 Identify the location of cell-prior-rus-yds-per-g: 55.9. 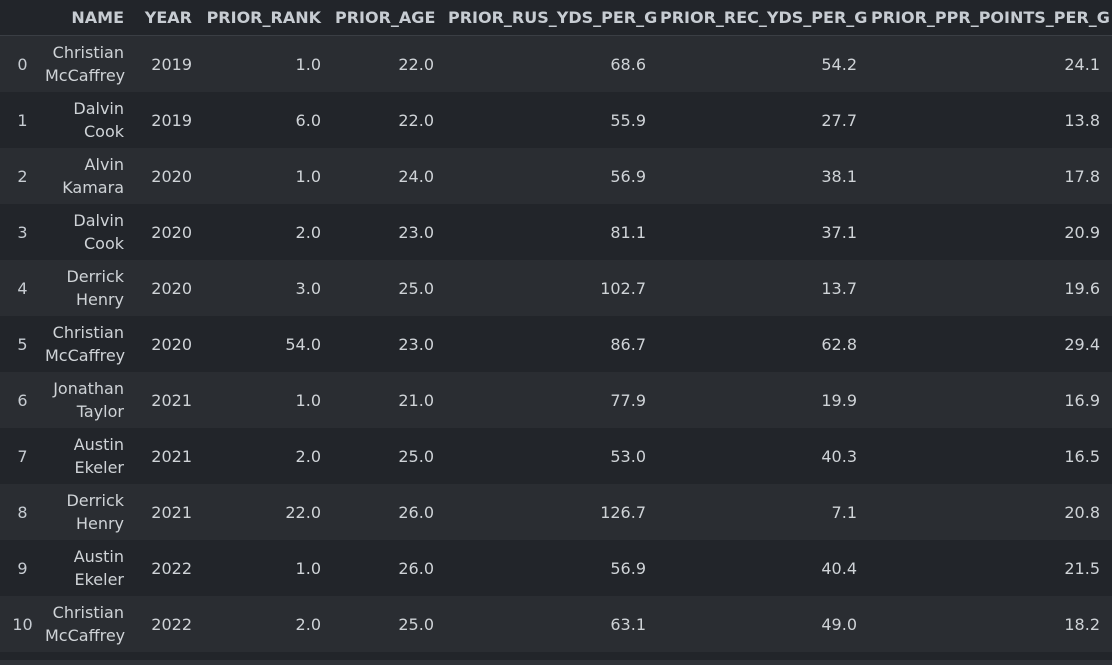
(554, 120).